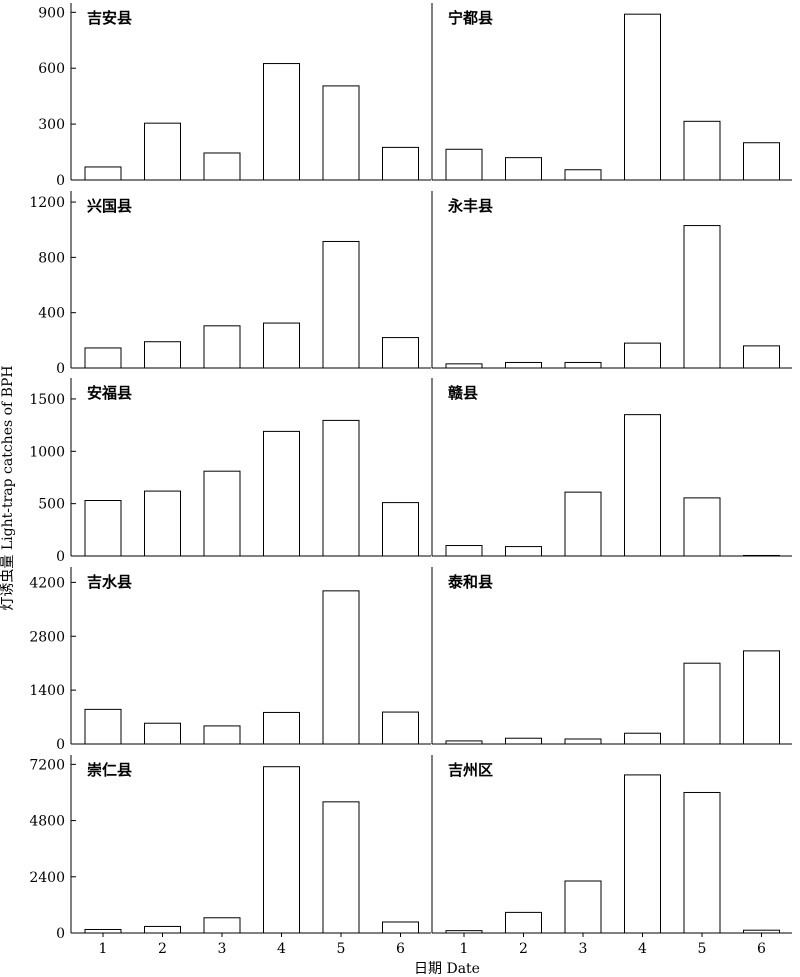 This screenshot has width=800, height=977. What do you see at coordinates (611, 656) in the screenshot?
I see `chart-panel: 泰和县` at bounding box center [611, 656].